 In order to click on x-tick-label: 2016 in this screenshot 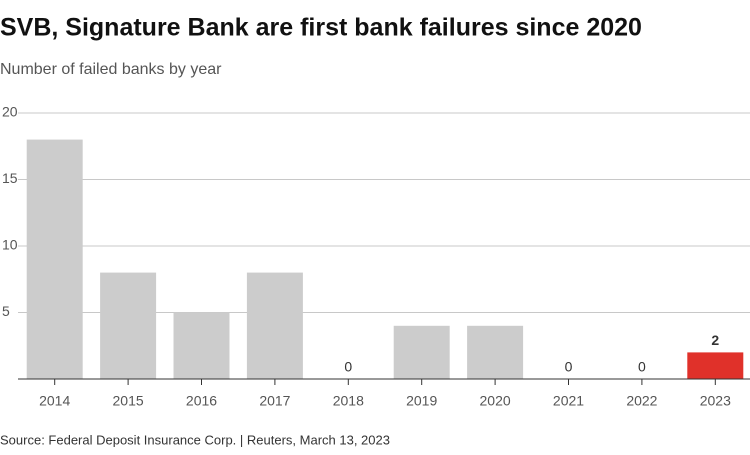, I will do `click(201, 401)`.